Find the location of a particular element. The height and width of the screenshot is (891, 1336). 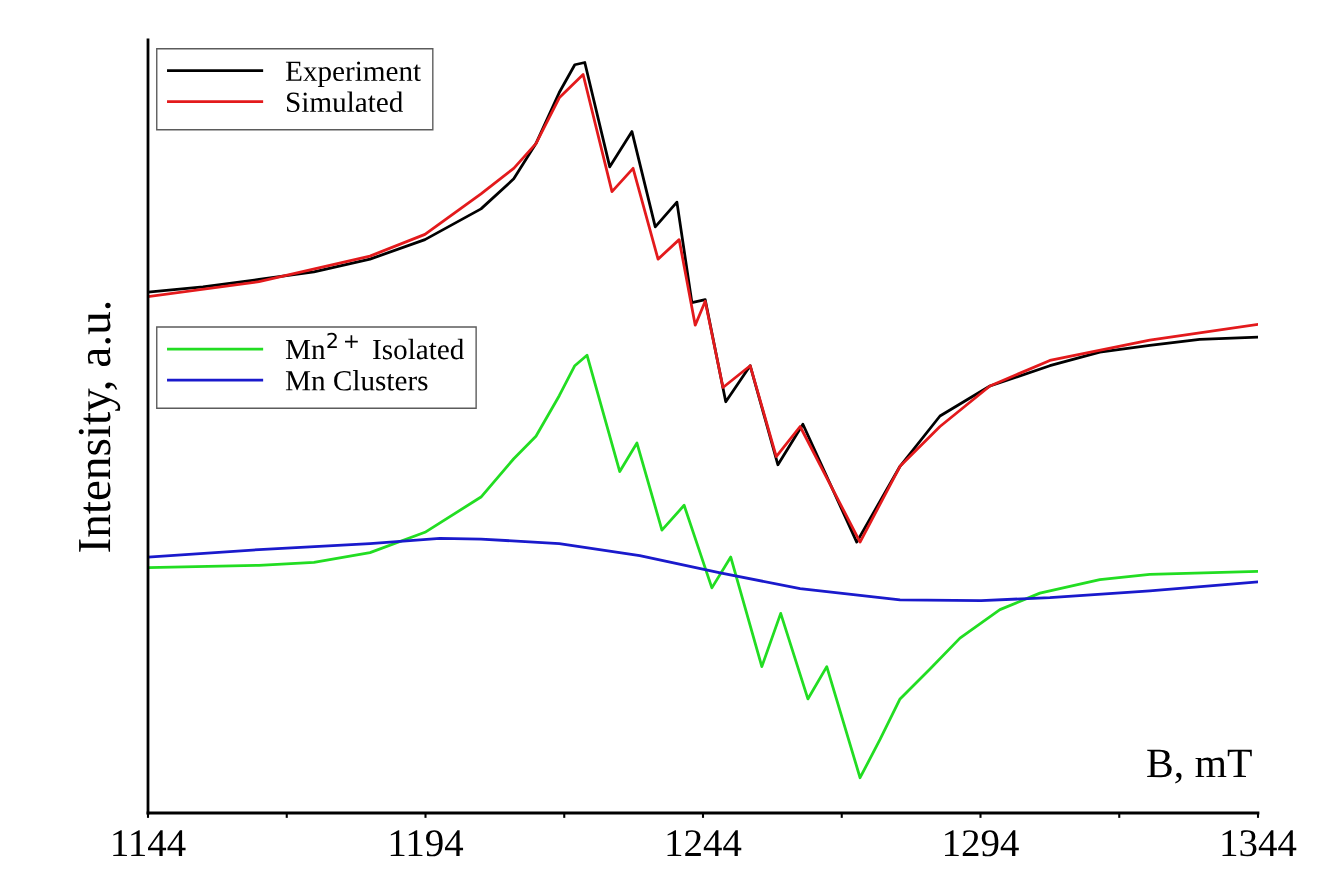

legend-label: Experiment is located at coordinates (353, 74).